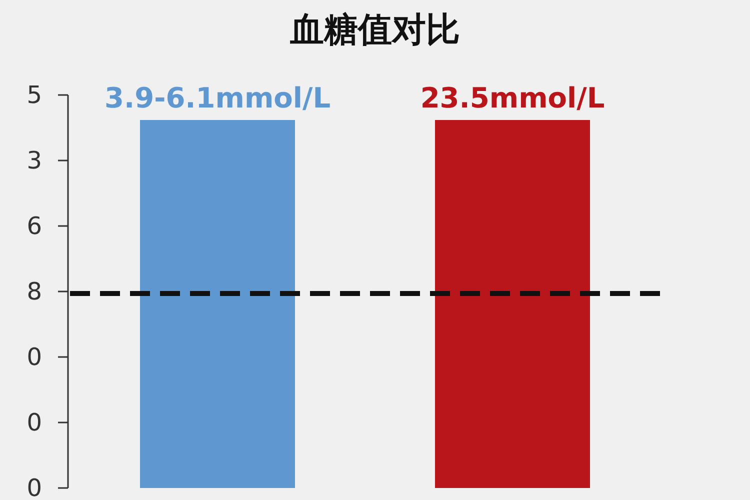  What do you see at coordinates (34, 160) in the screenshot?
I see `text: 3` at bounding box center [34, 160].